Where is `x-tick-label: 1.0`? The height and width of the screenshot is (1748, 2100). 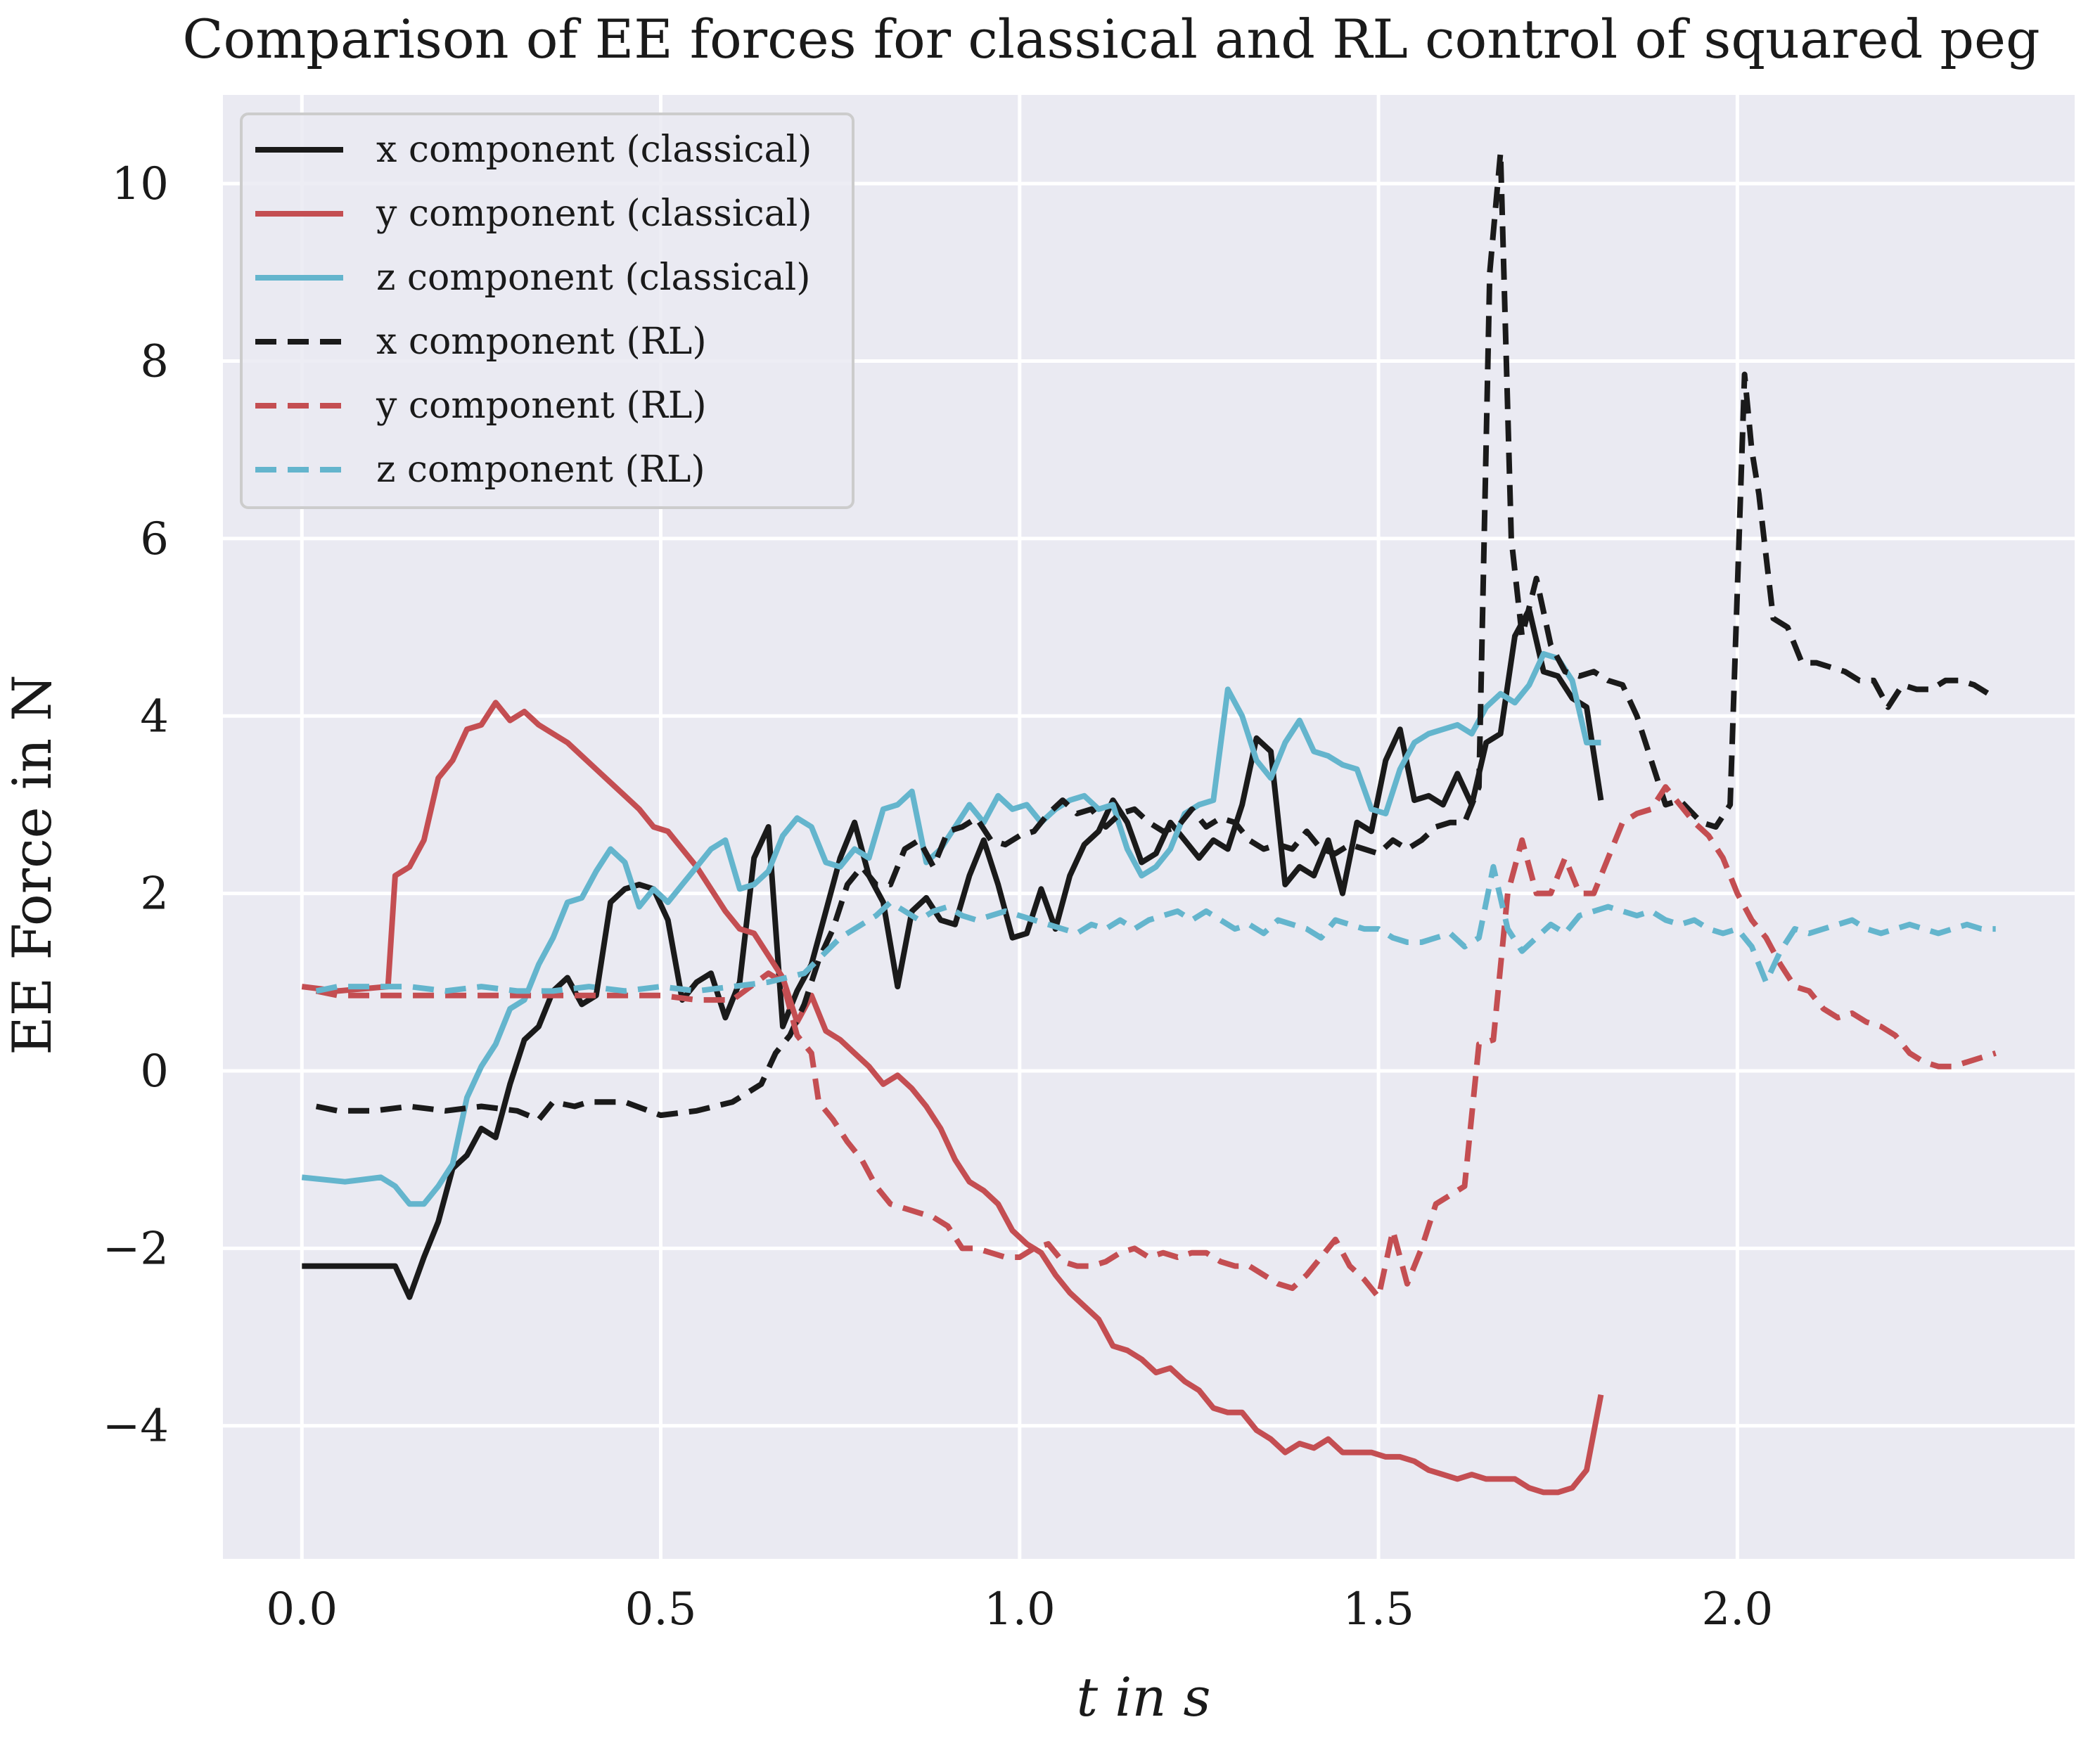
x-tick-label: 1.0 is located at coordinates (1020, 1609).